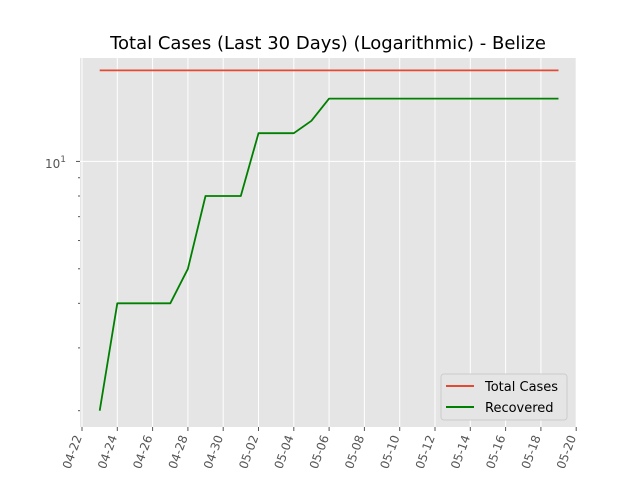  I want to click on y-tick-label: 101, so click(55, 163).